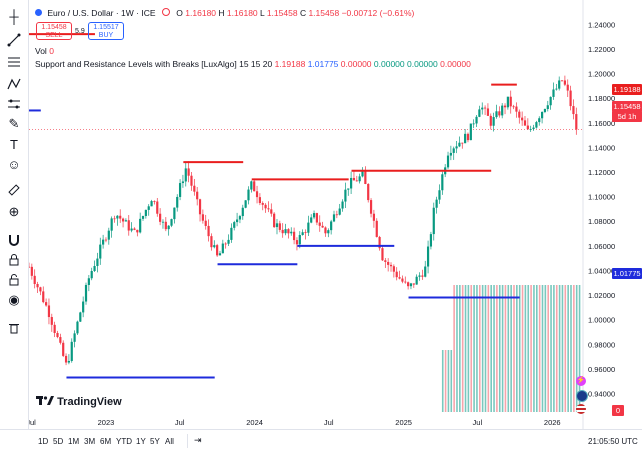  I want to click on lock-icon, so click(14, 260).